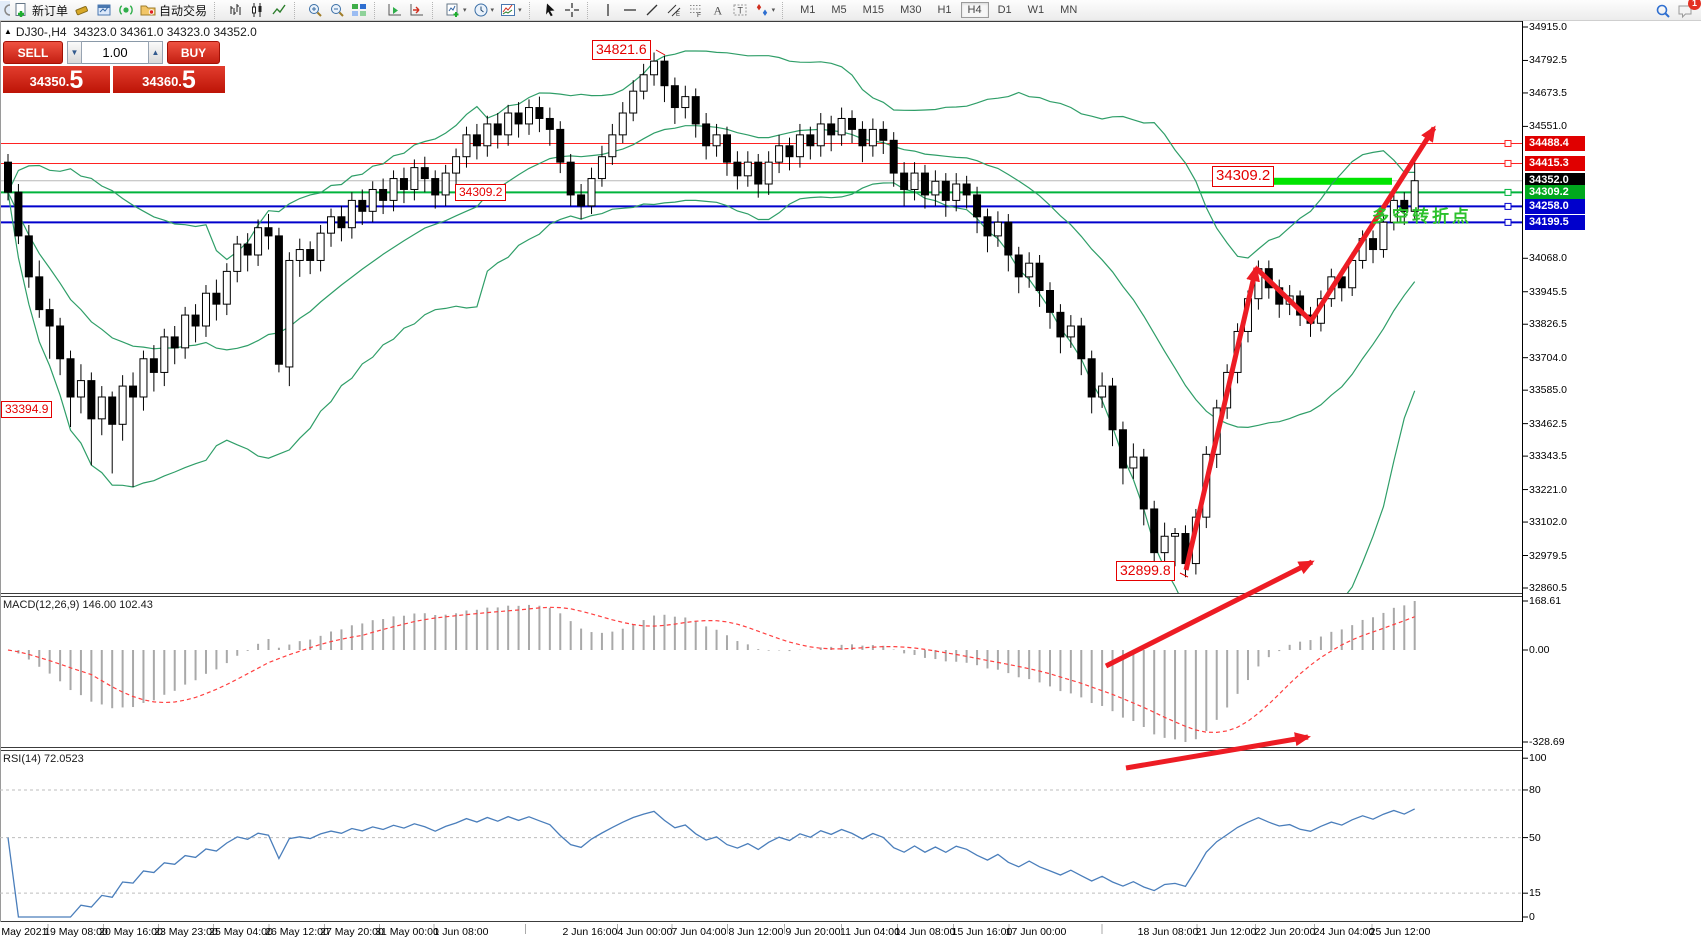  What do you see at coordinates (508, 10) in the screenshot?
I see `template-icon` at bounding box center [508, 10].